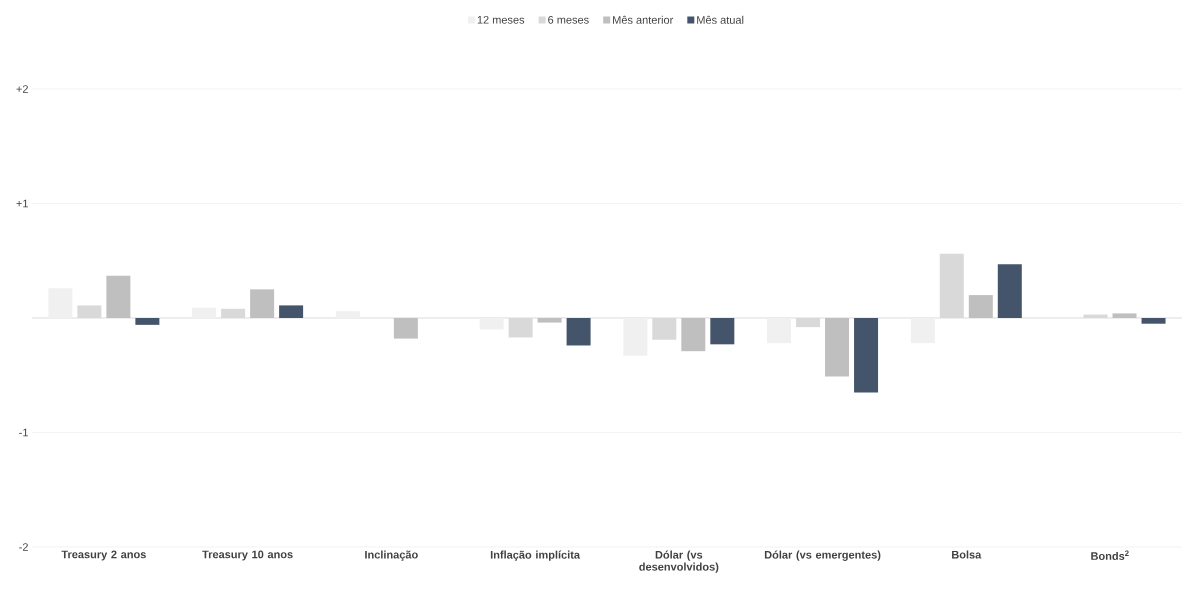 This screenshot has width=1187, height=597. What do you see at coordinates (501, 19) in the screenshot?
I see `legend-label: 12 meses` at bounding box center [501, 19].